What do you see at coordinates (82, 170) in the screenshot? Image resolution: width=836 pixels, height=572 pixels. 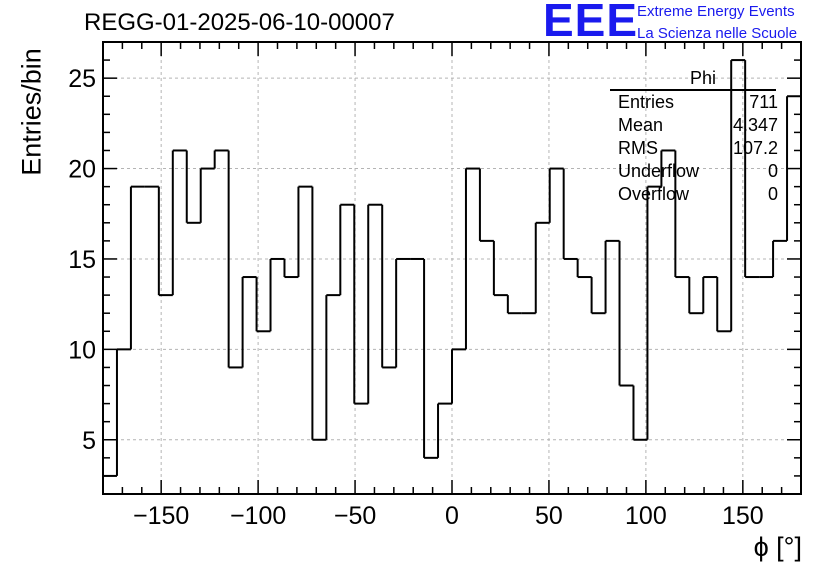 I see `y-tick-label: 20` at bounding box center [82, 170].